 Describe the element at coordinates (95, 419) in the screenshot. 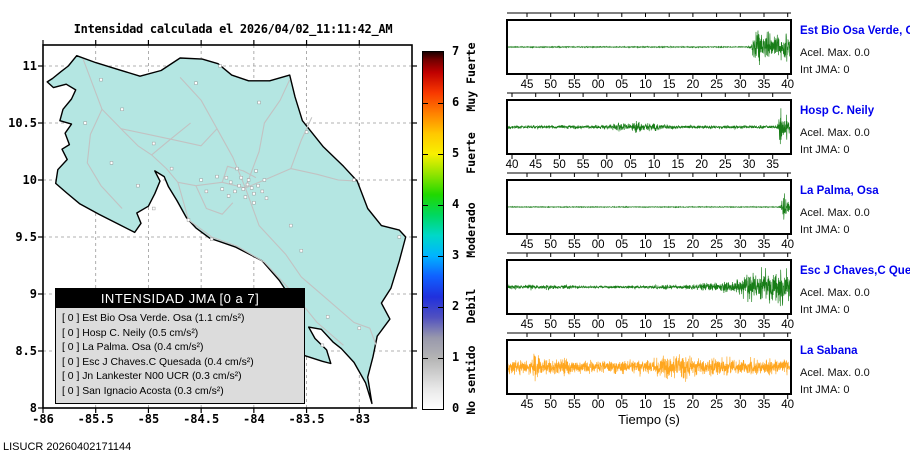

I see `map-x-tick-label: -85.5` at that location.